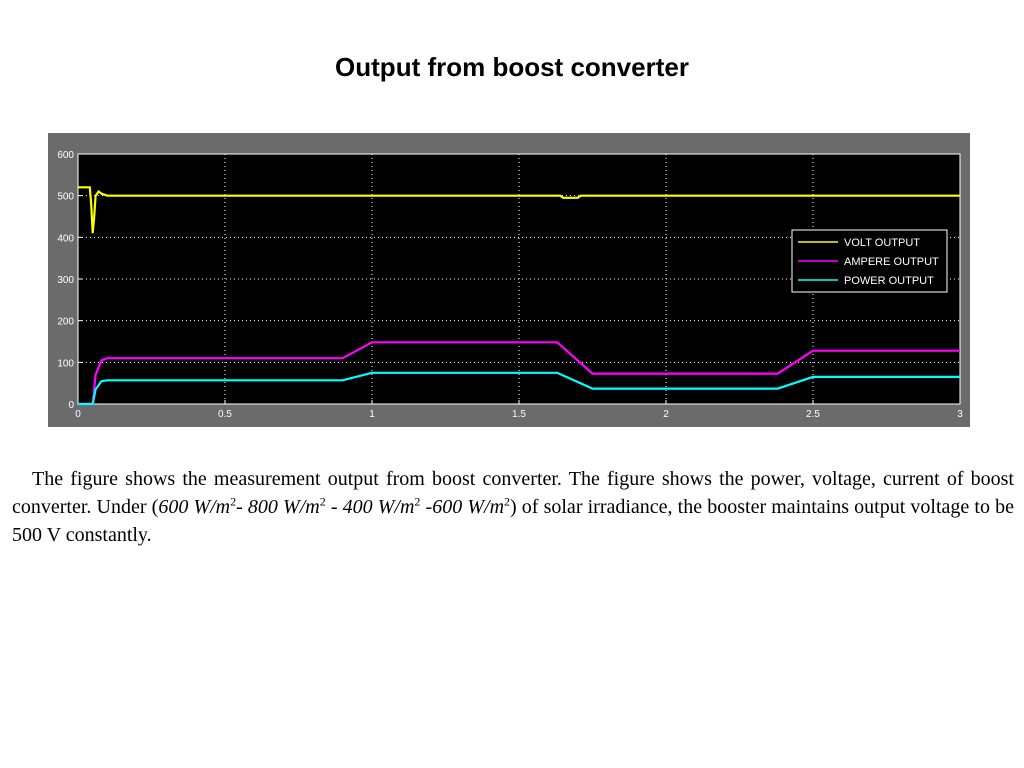 Image resolution: width=1024 pixels, height=768 pixels. Describe the element at coordinates (882, 243) in the screenshot. I see `legend-label-volt-output: VOLT OUTPUT` at that location.